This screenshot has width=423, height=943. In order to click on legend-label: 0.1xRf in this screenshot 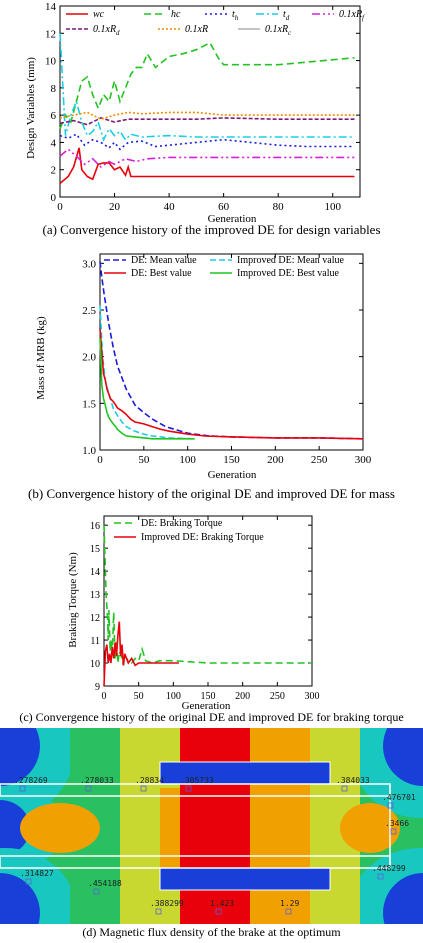, I will do `click(352, 15)`.